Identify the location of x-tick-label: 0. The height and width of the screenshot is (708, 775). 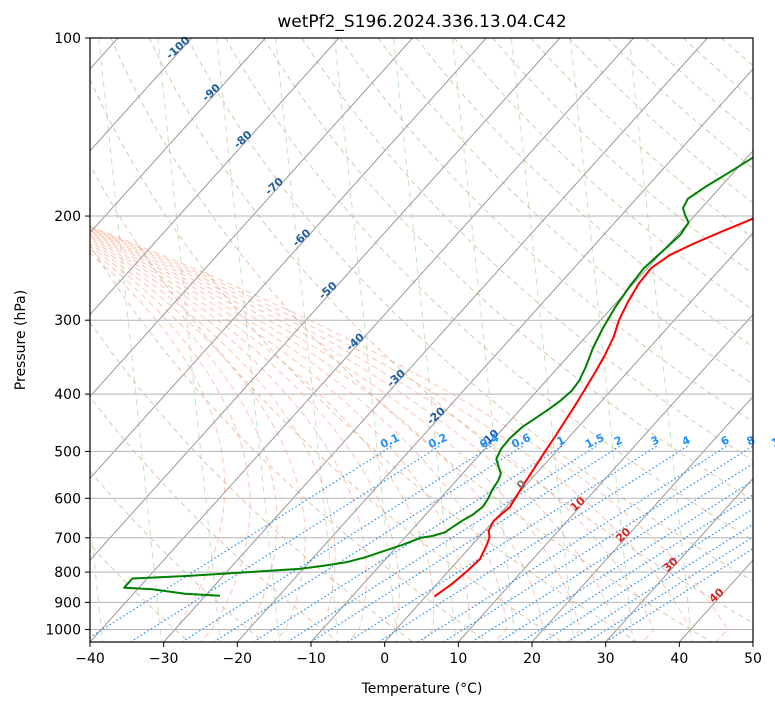
(384, 659).